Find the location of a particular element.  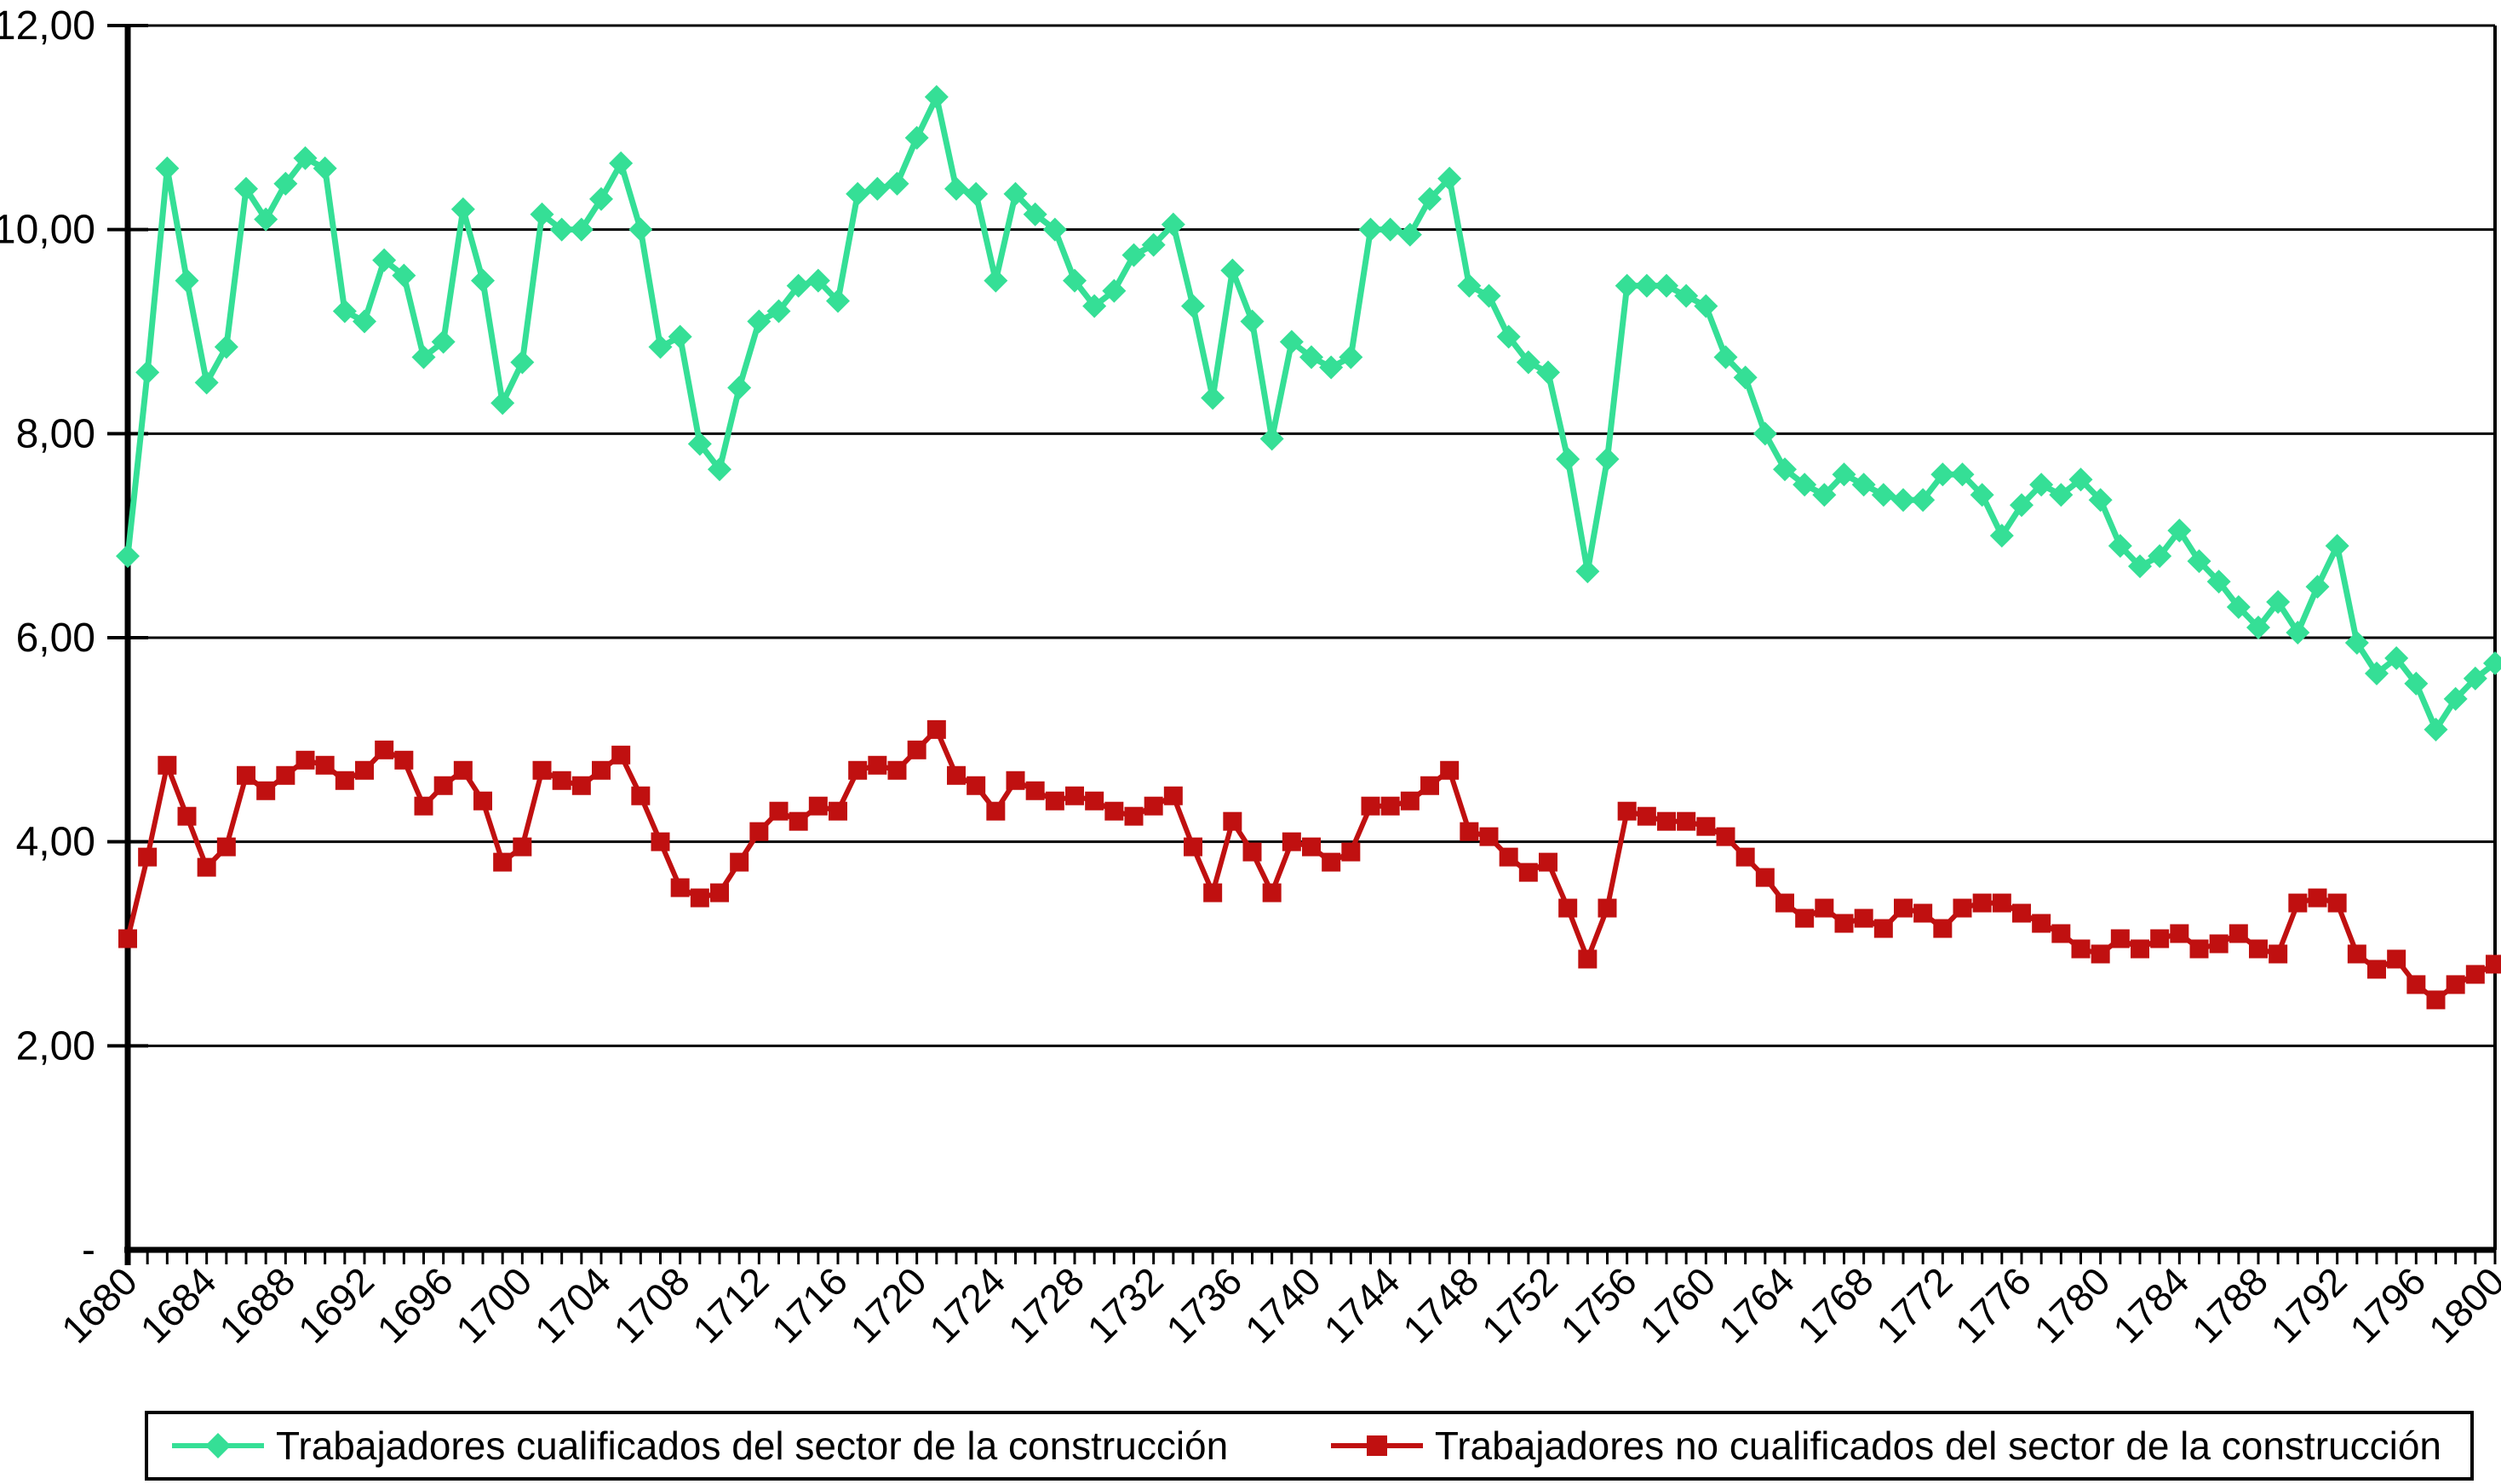

x-tick-label: 1728 is located at coordinates (1046, 1305).